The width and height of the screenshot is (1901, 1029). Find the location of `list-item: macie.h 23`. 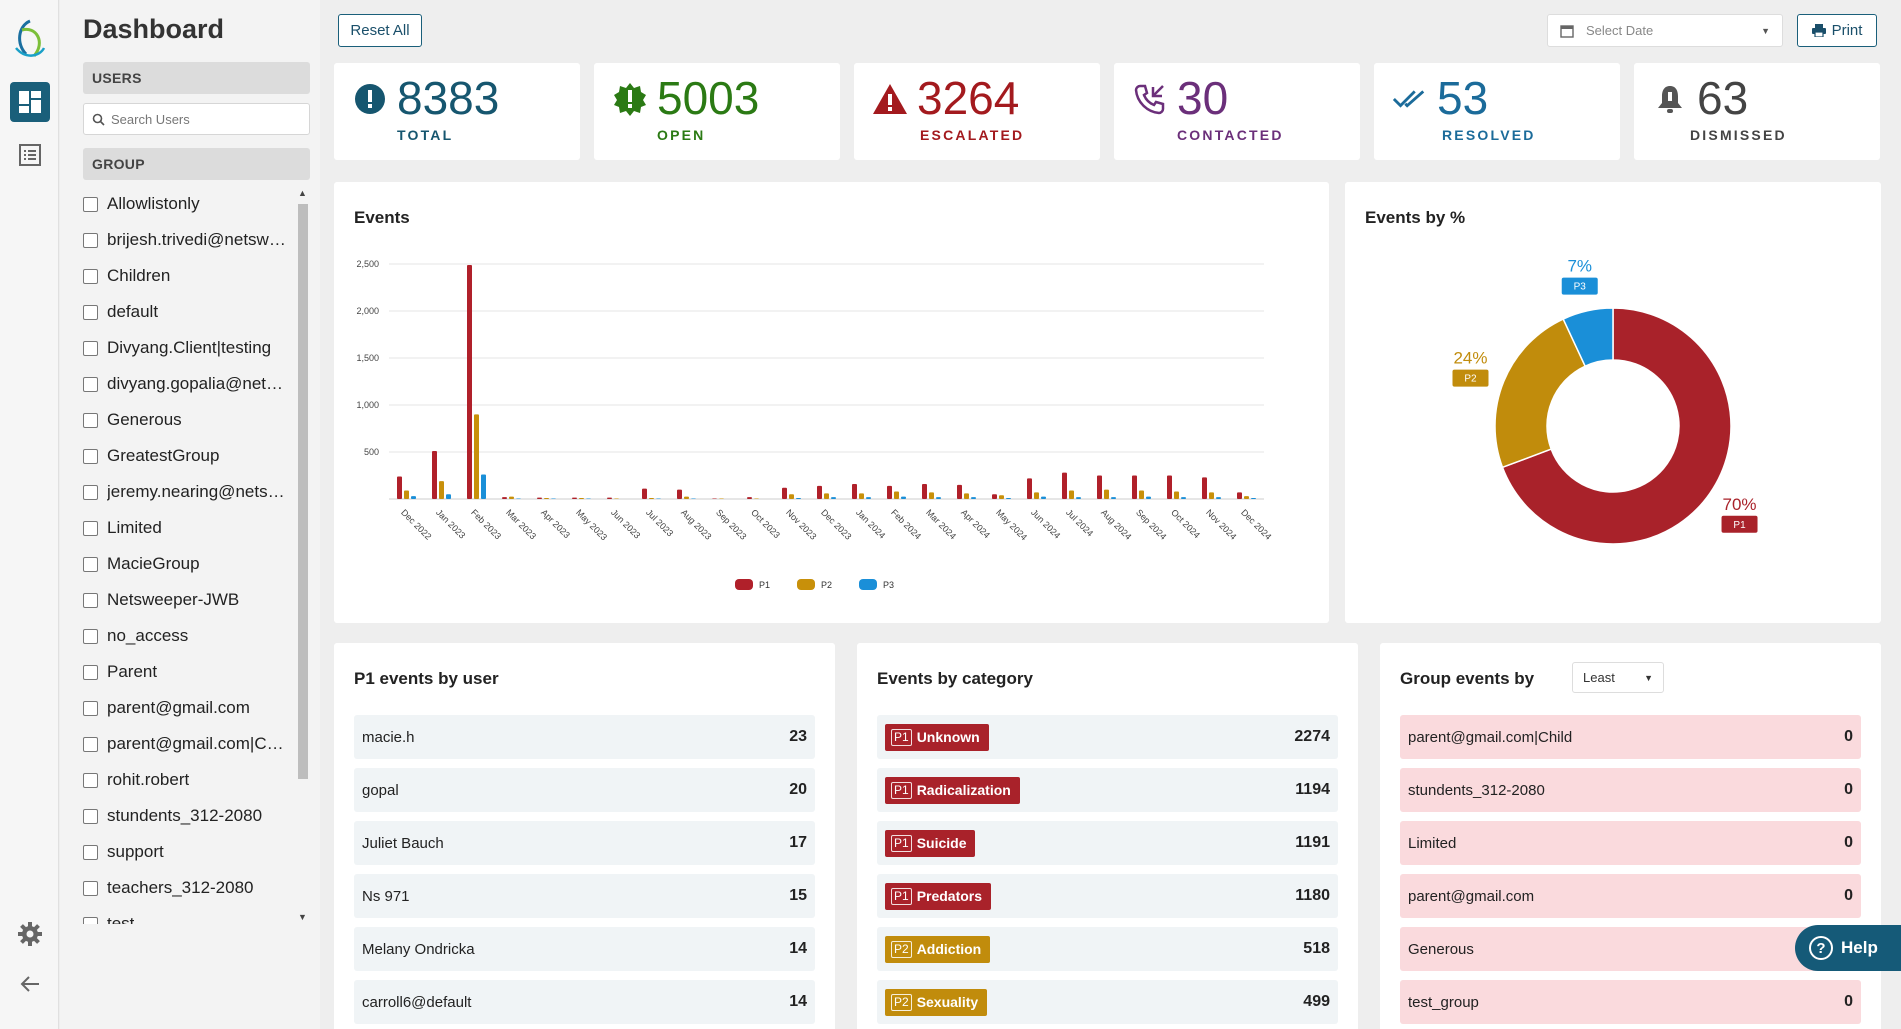

list-item: macie.h 23 is located at coordinates (584, 737).